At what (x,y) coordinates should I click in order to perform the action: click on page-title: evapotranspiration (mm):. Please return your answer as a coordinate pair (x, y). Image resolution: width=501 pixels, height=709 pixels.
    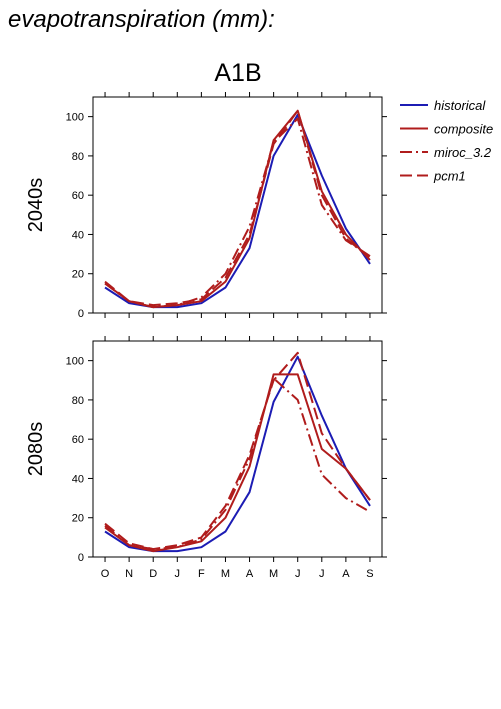
    Looking at the image, I should click on (141, 19).